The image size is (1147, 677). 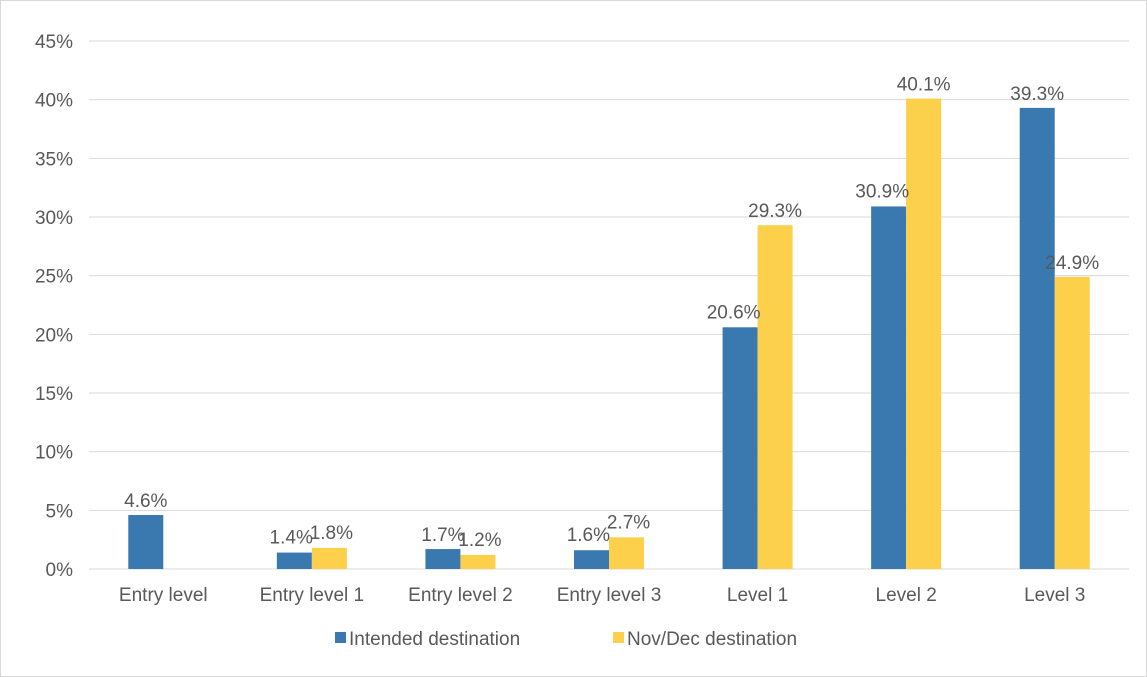 What do you see at coordinates (145, 501) in the screenshot?
I see `data-label: 4.6%` at bounding box center [145, 501].